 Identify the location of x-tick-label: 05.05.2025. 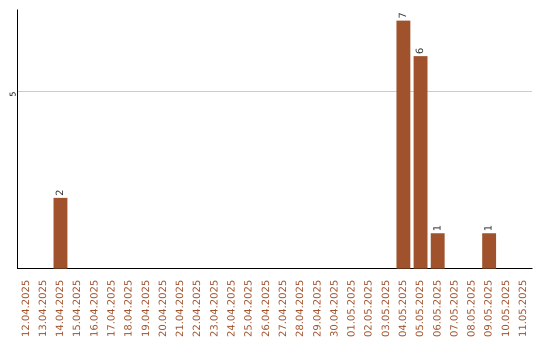
(420, 309).